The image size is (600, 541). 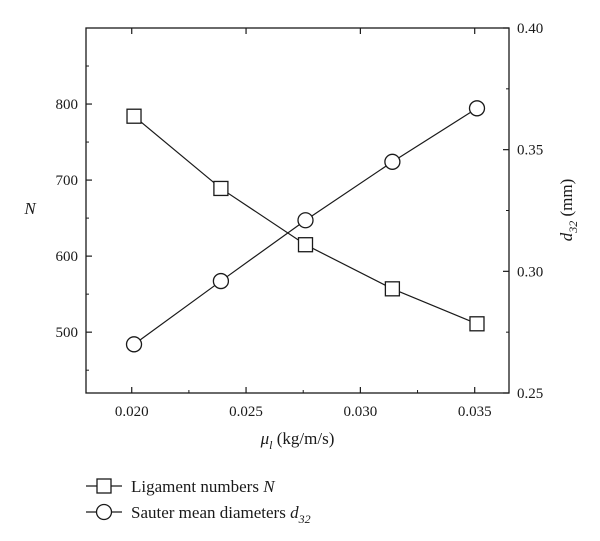 I want to click on legend-item-sauter-mean-diameters: Sauter mean diameters d32, so click(x=198, y=514).